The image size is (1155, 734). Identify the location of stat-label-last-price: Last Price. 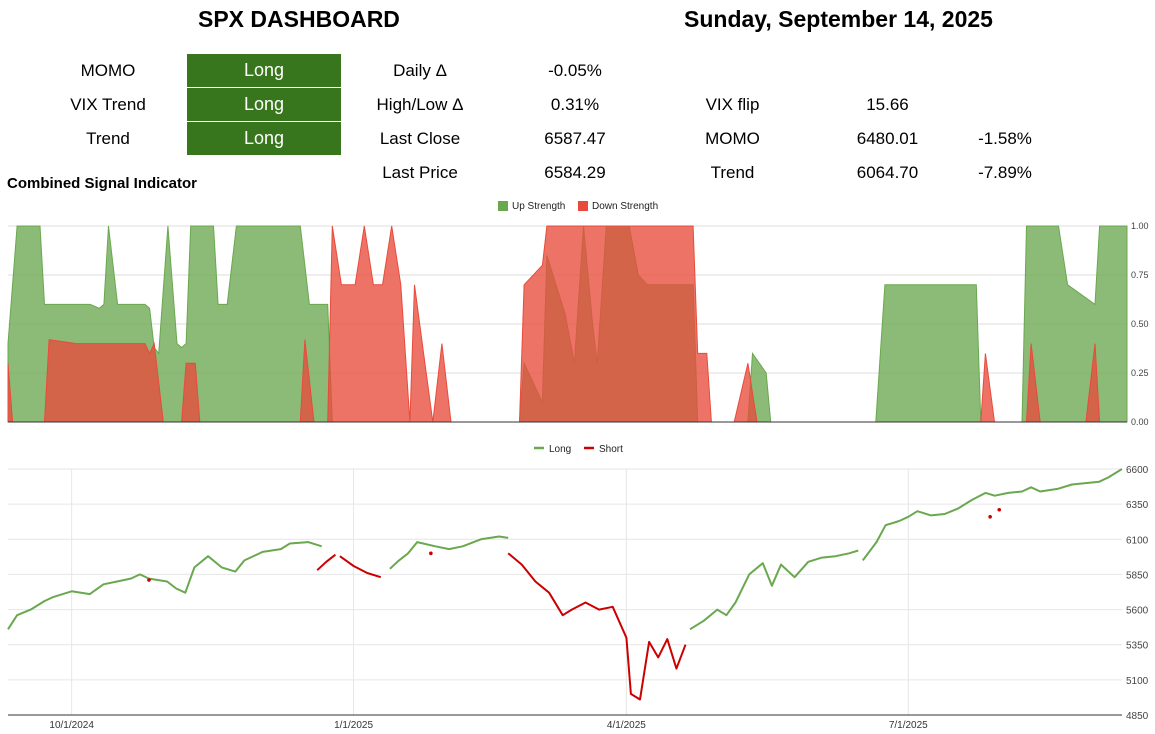
(420, 172).